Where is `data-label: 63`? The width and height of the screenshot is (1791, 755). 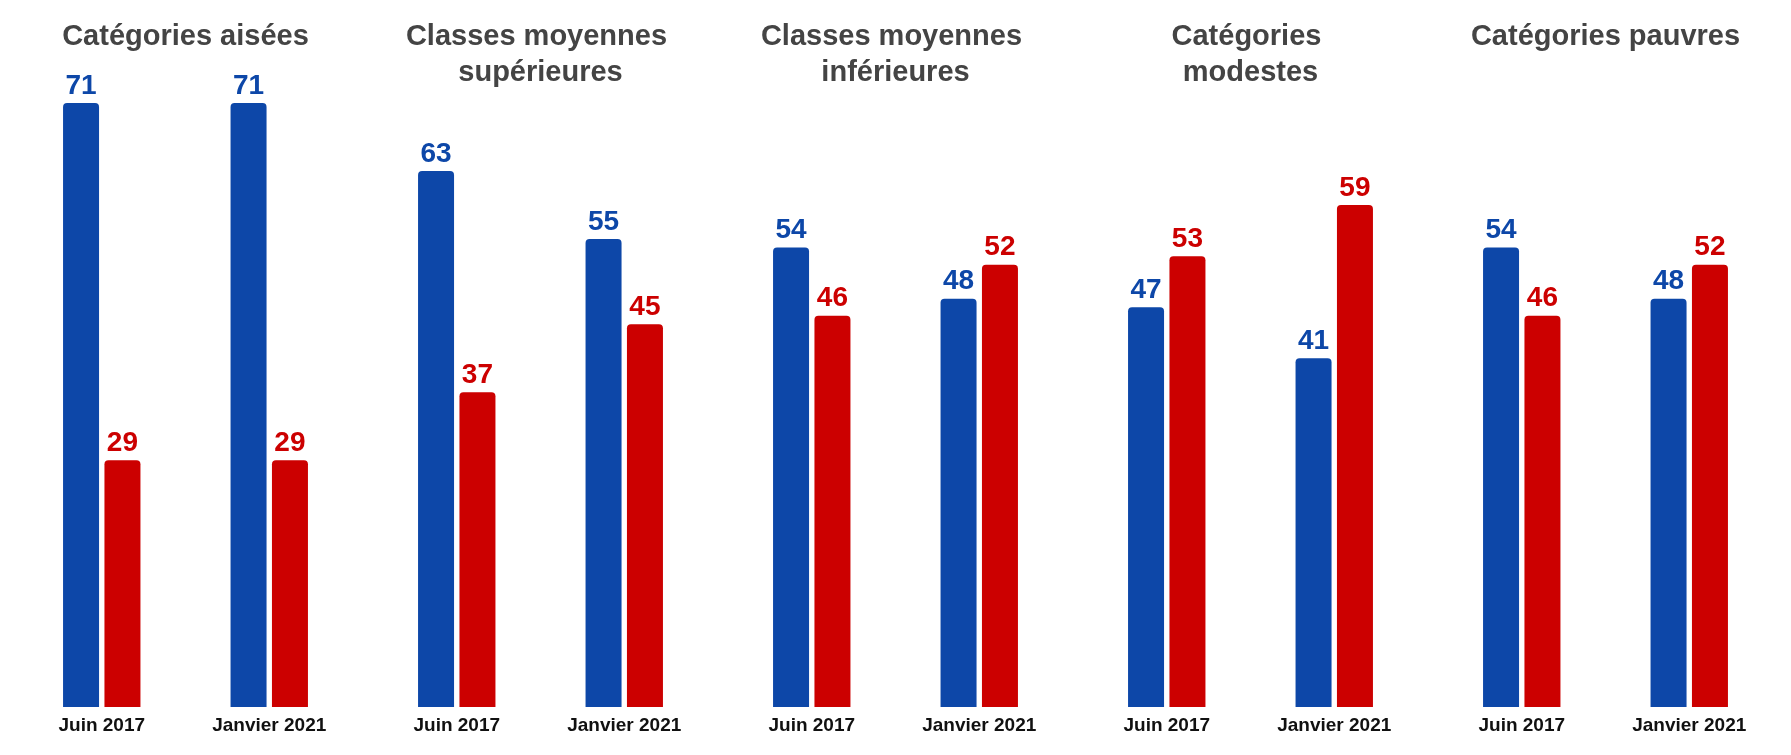 data-label: 63 is located at coordinates (436, 152).